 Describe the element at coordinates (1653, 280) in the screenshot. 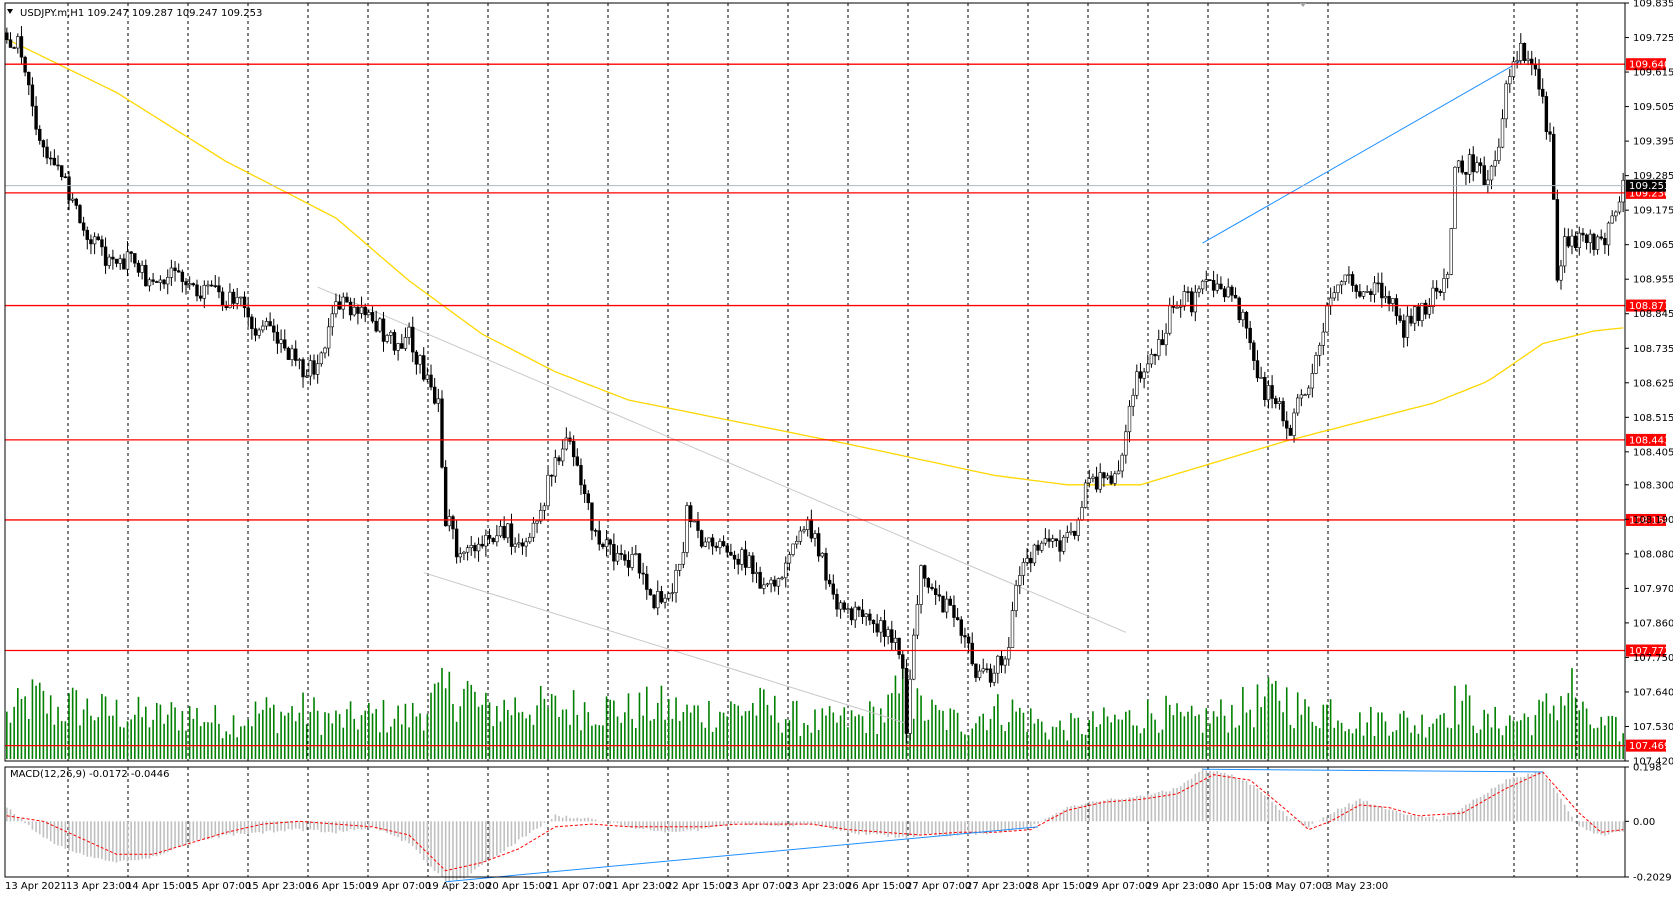

I see `y-tick-label: 108.955` at that location.